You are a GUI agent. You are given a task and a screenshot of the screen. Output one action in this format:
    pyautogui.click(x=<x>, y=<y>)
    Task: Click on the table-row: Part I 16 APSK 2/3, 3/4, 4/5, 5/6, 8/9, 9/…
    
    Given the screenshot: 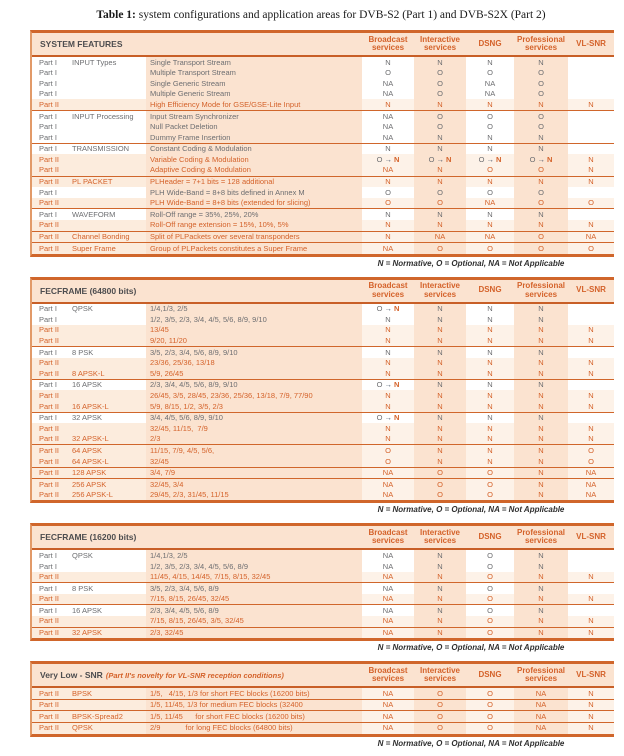 What is the action you would take?
    pyautogui.click(x=323, y=385)
    